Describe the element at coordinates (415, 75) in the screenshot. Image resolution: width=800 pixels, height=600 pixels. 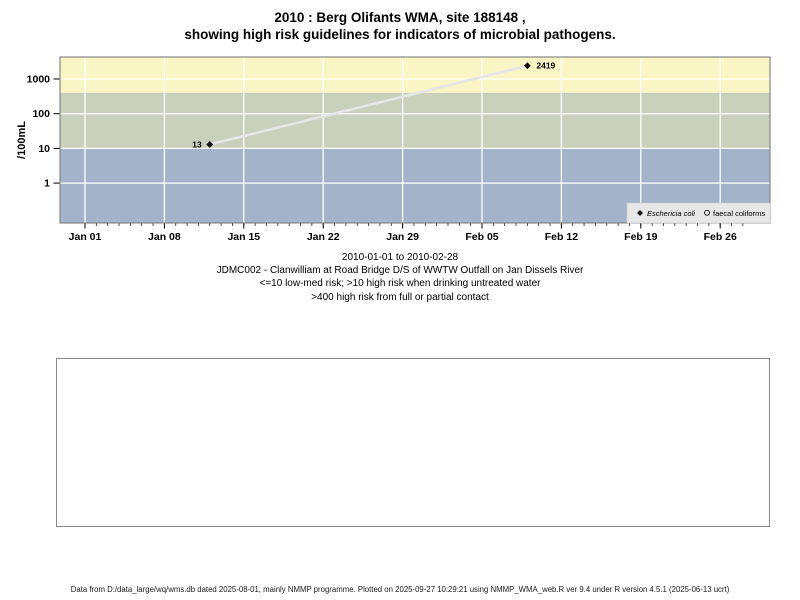
I see `risk-band-high-risk-contact` at that location.